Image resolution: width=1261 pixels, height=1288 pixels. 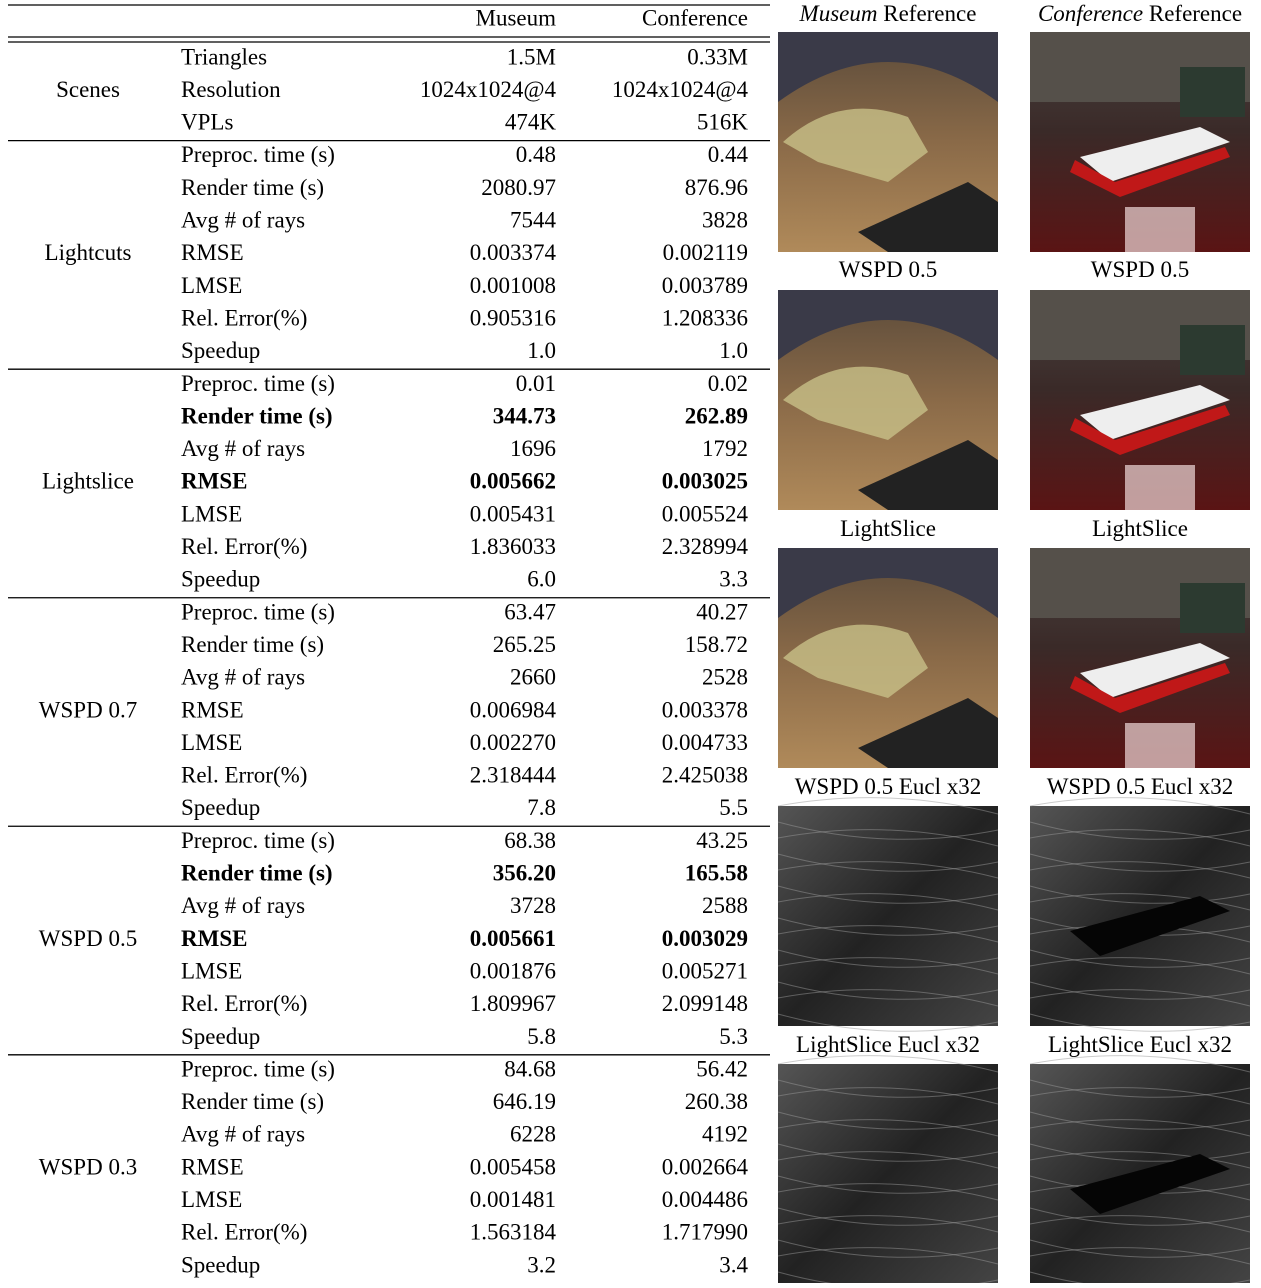 I want to click on cell: 876.96, so click(x=716, y=187).